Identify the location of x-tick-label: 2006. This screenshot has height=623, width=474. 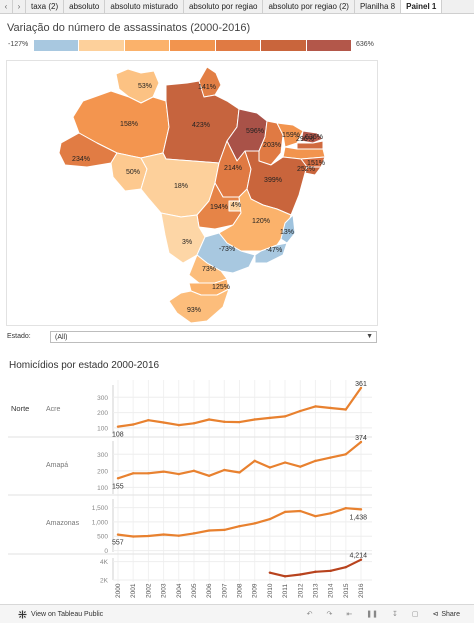
(209, 590).